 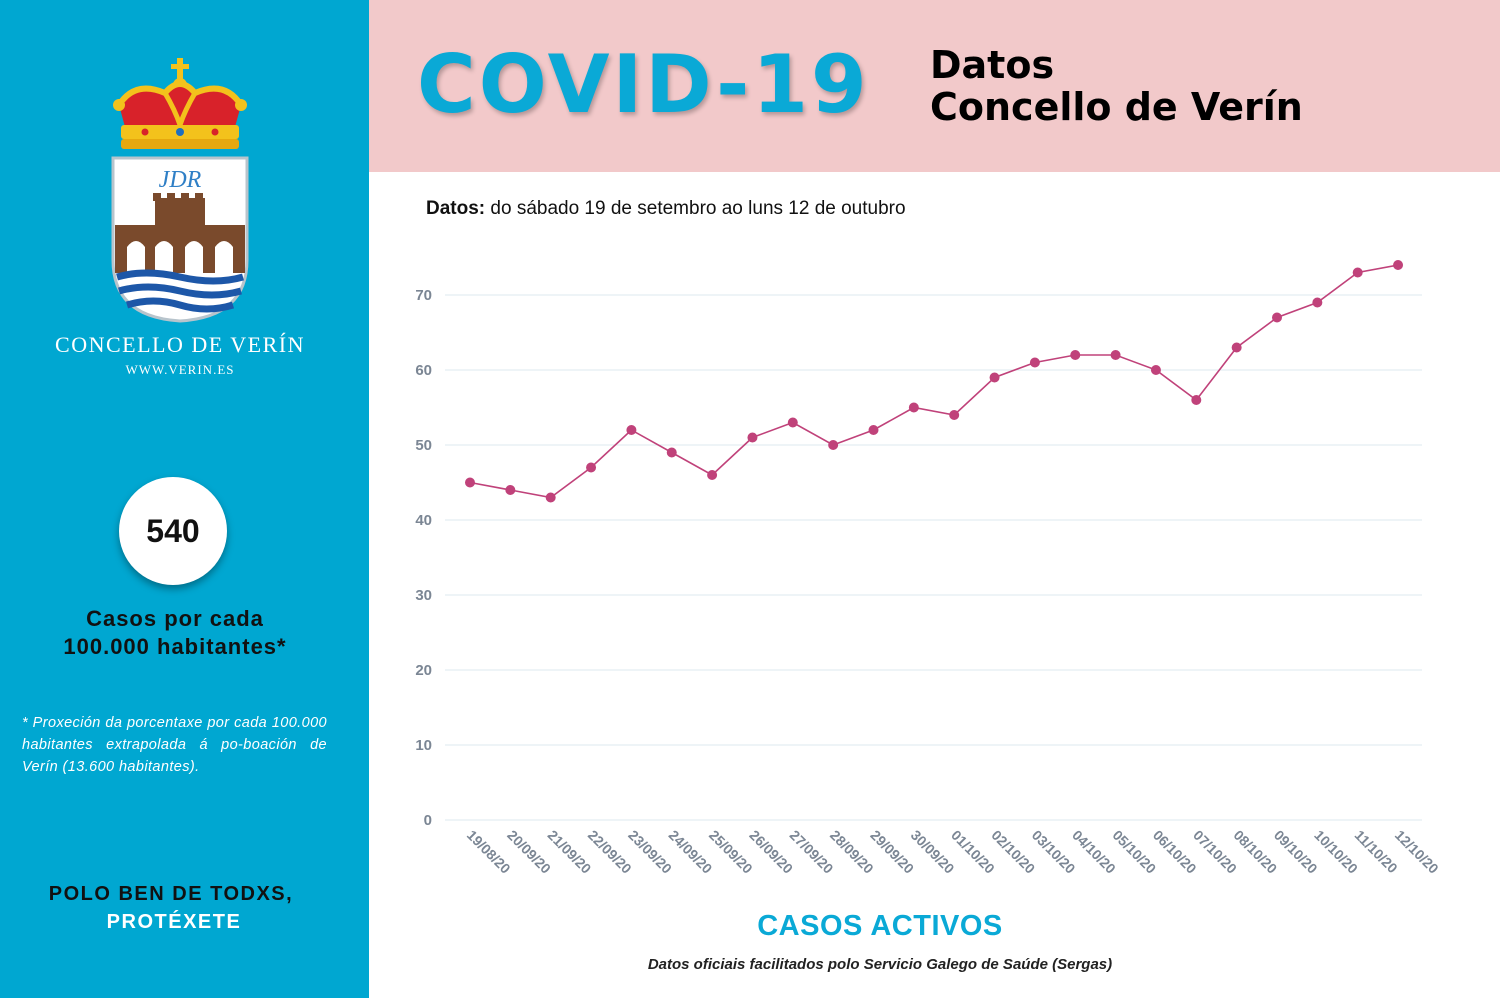 What do you see at coordinates (852, 852) in the screenshot?
I see `x-tick-label: 28/09/20` at bounding box center [852, 852].